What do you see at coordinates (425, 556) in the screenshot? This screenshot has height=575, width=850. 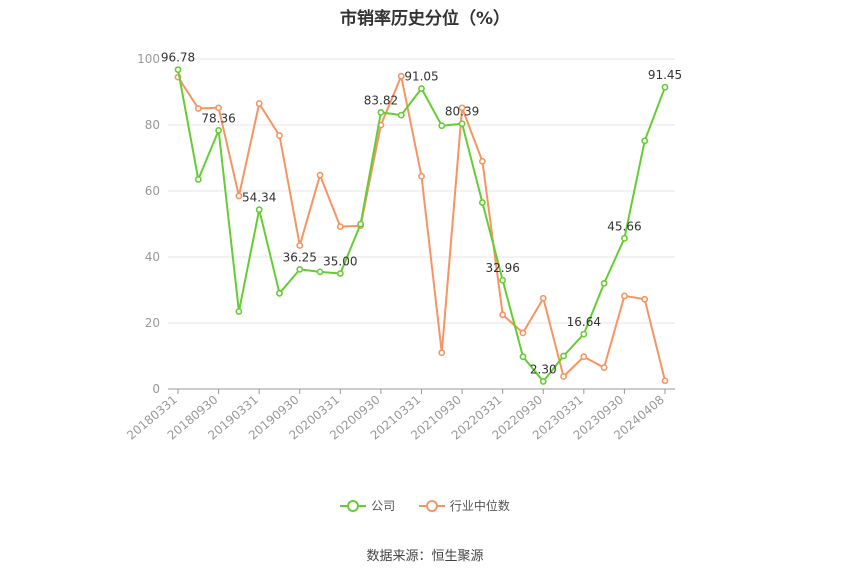 I see `data-source: 数据来源：恒生聚源` at bounding box center [425, 556].